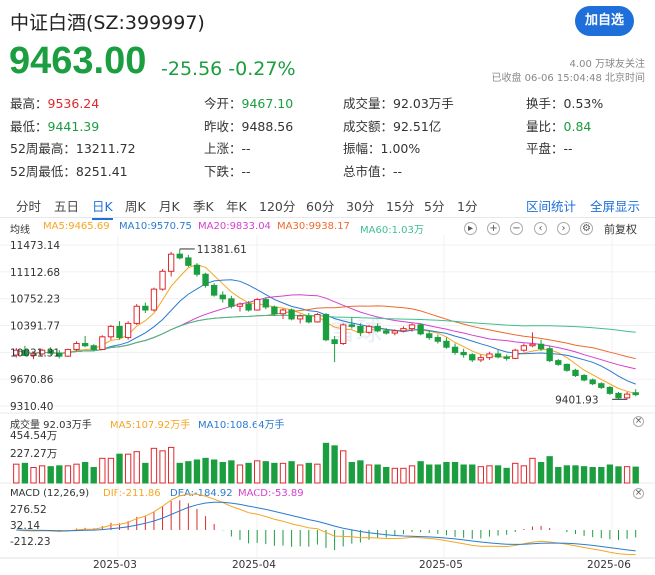 This screenshot has height=575, width=655. I want to click on tab-30min: 30分, so click(360, 206).